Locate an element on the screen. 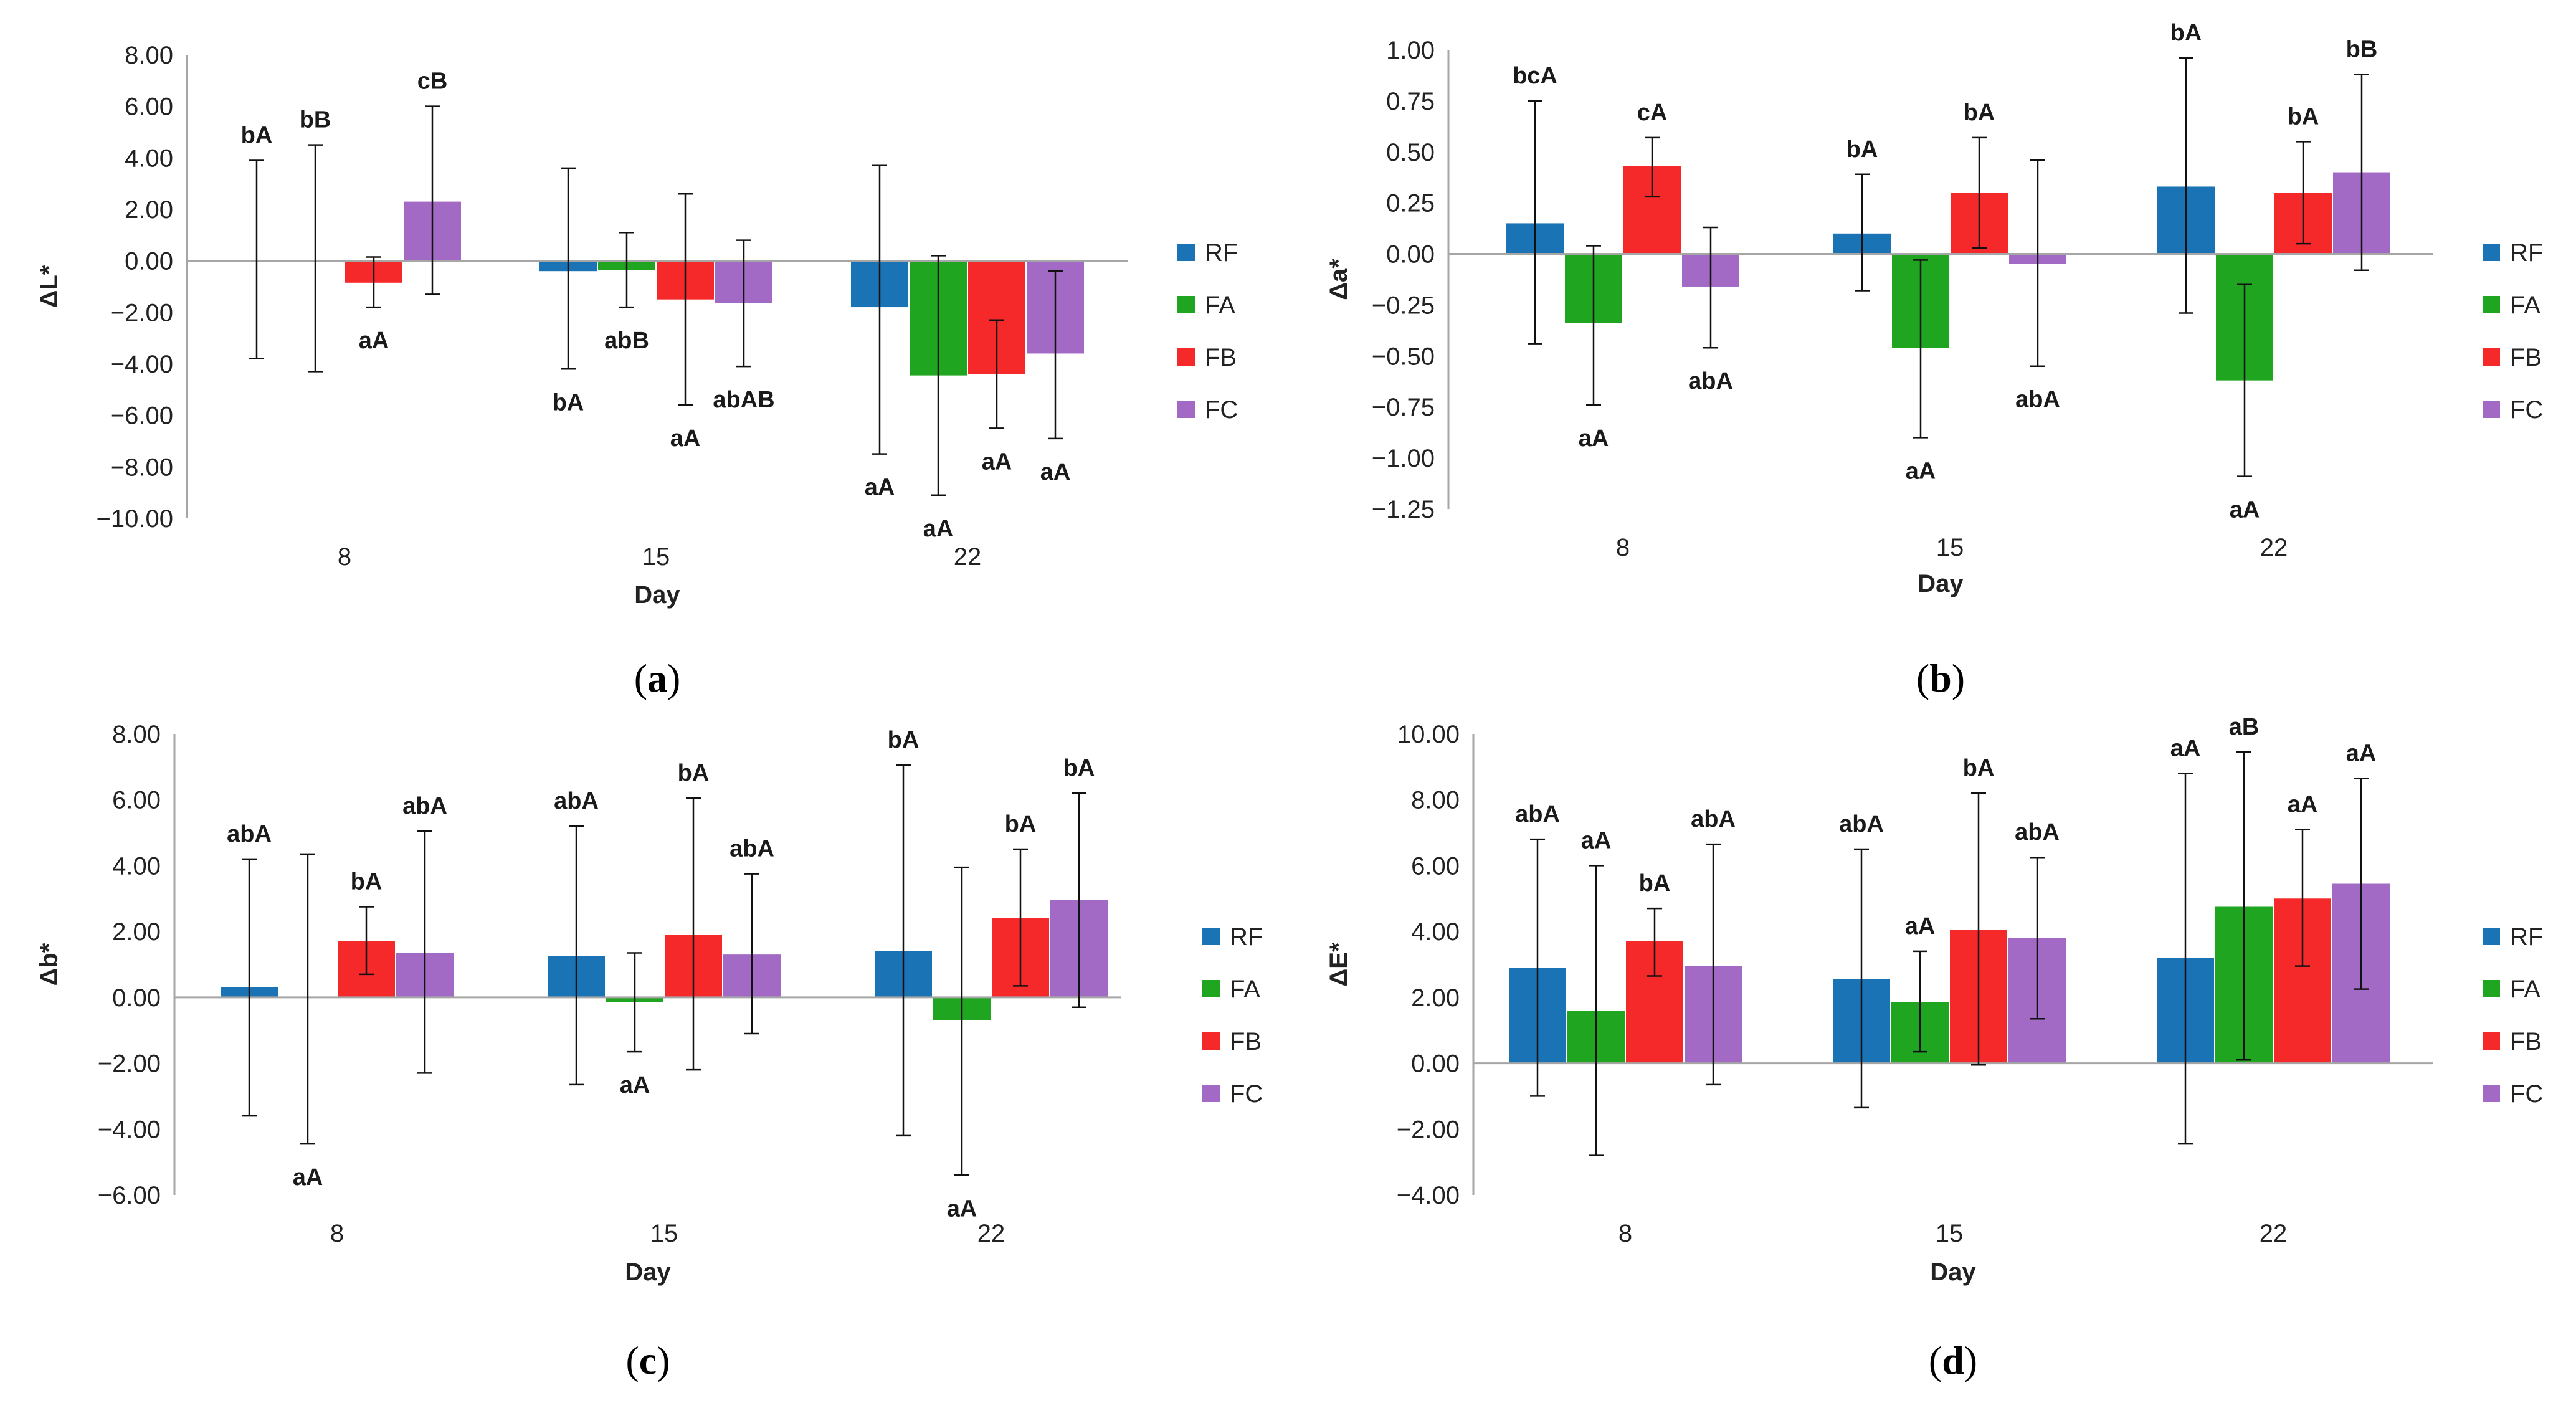 The height and width of the screenshot is (1408, 2576). y-tick-label: 0.25 is located at coordinates (1410, 203).